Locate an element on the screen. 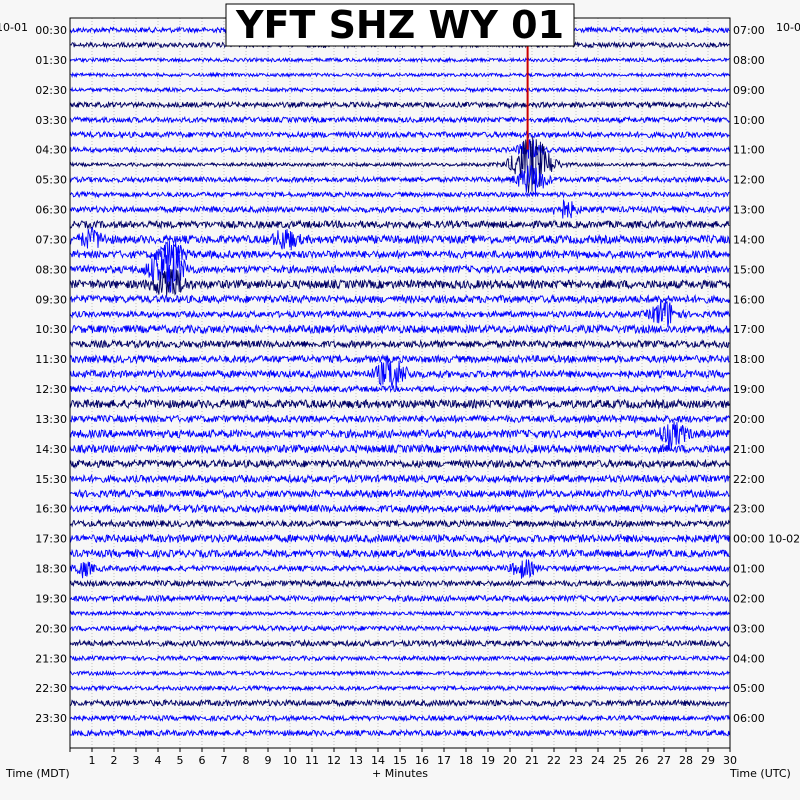  x-tick-label: 24 is located at coordinates (598, 760).